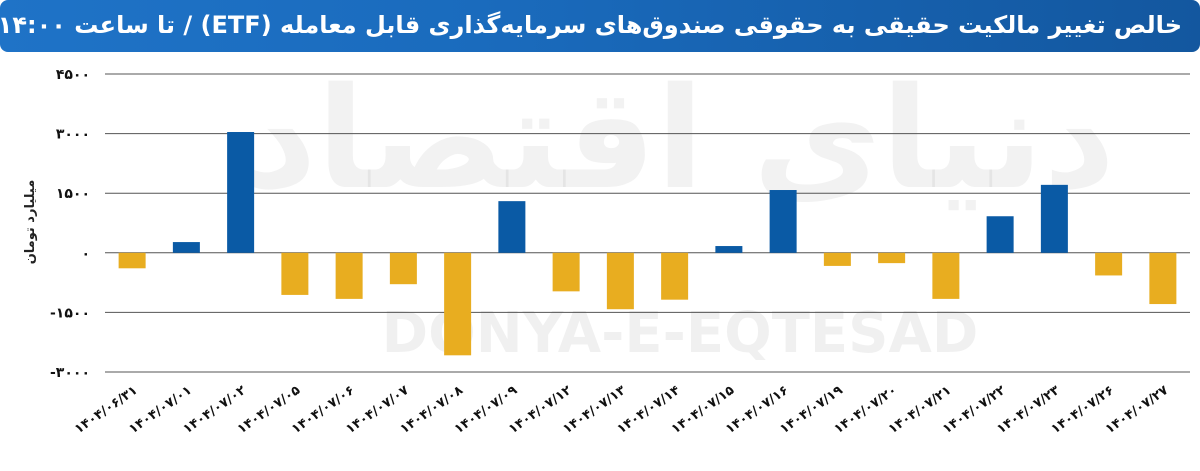 Image resolution: width=1200 pixels, height=471 pixels. Describe the element at coordinates (85, 254) in the screenshot. I see `y-tick-label: ۰` at that location.